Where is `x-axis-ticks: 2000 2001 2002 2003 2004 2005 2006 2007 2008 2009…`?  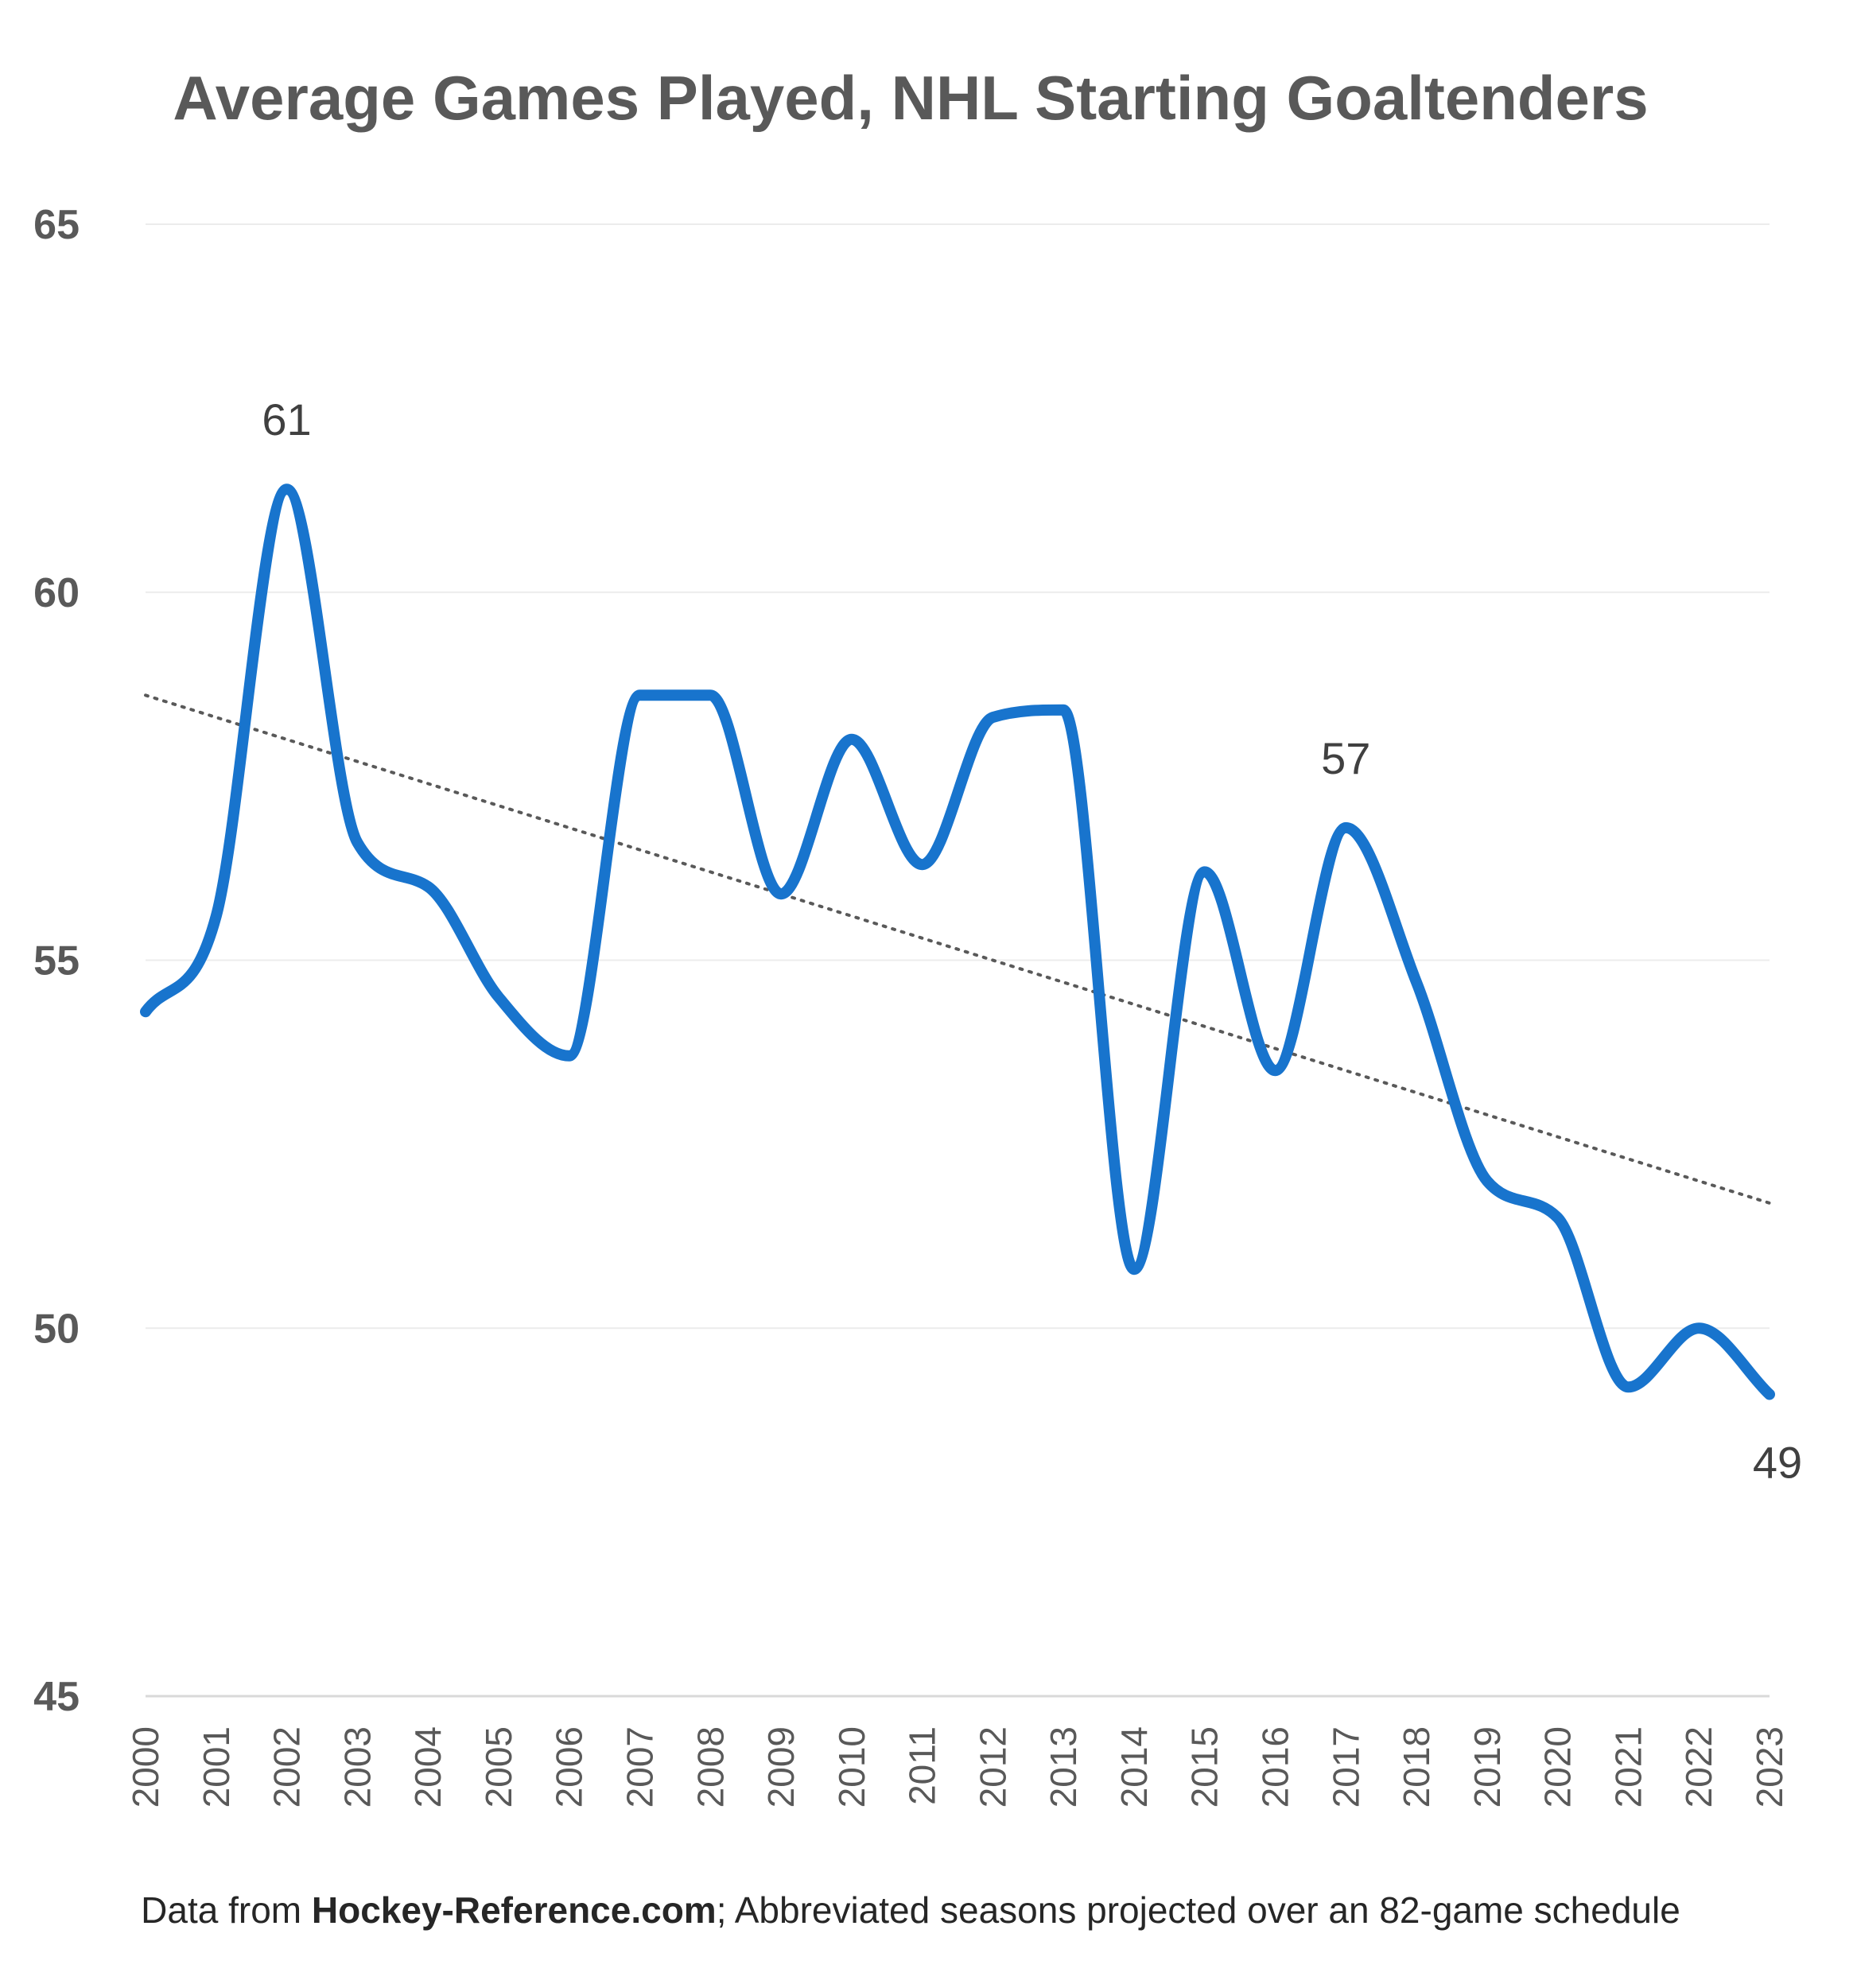 x-axis-ticks: 2000 2001 2002 2003 2004 2005 2006 2007 2008 2009… is located at coordinates (957, 1766).